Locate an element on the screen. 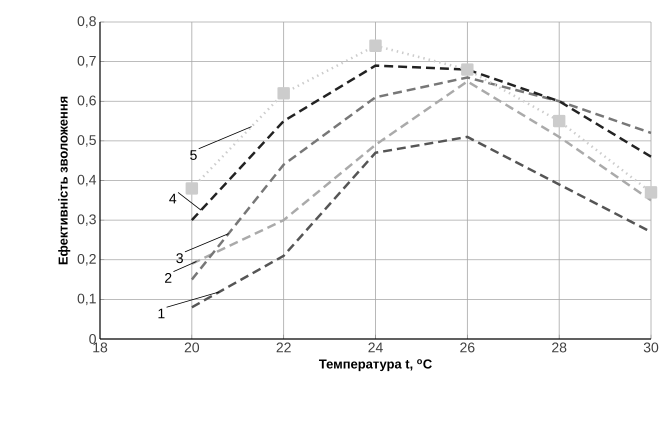 This screenshot has height=428, width=665. series-label: 4 is located at coordinates (172, 199).